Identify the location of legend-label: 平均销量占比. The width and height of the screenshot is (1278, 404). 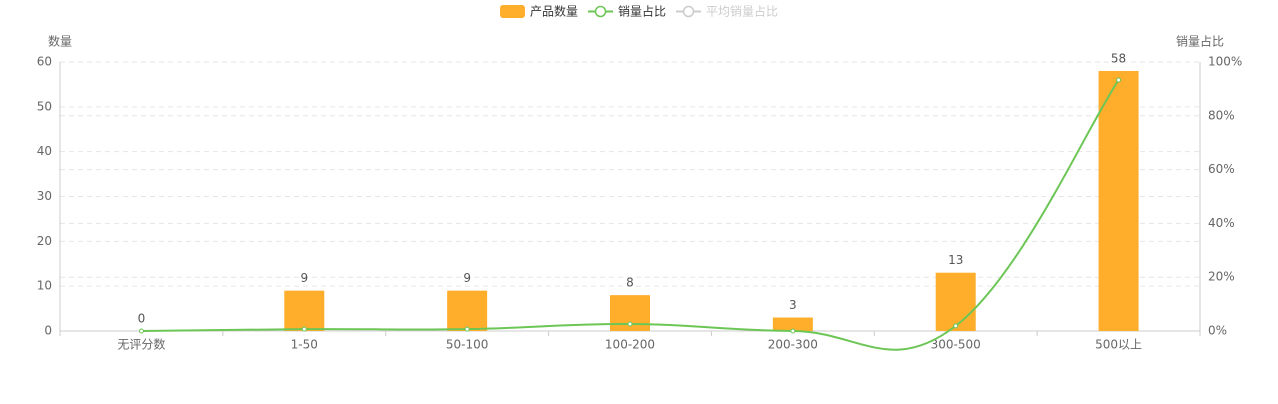
(742, 11).